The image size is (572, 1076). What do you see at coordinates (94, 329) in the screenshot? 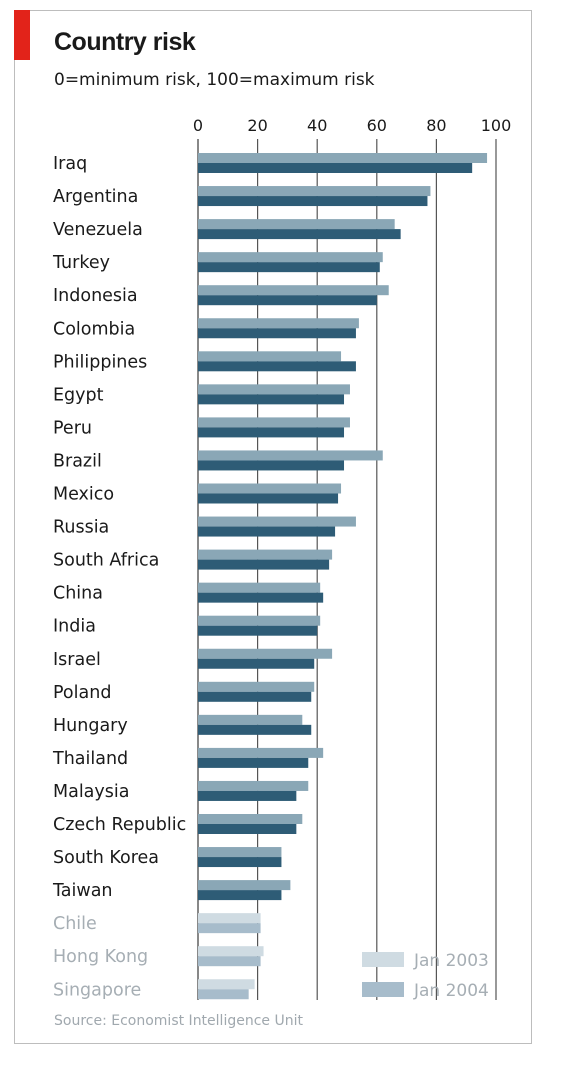
I see `category-label-colombia: Colombia` at bounding box center [94, 329].